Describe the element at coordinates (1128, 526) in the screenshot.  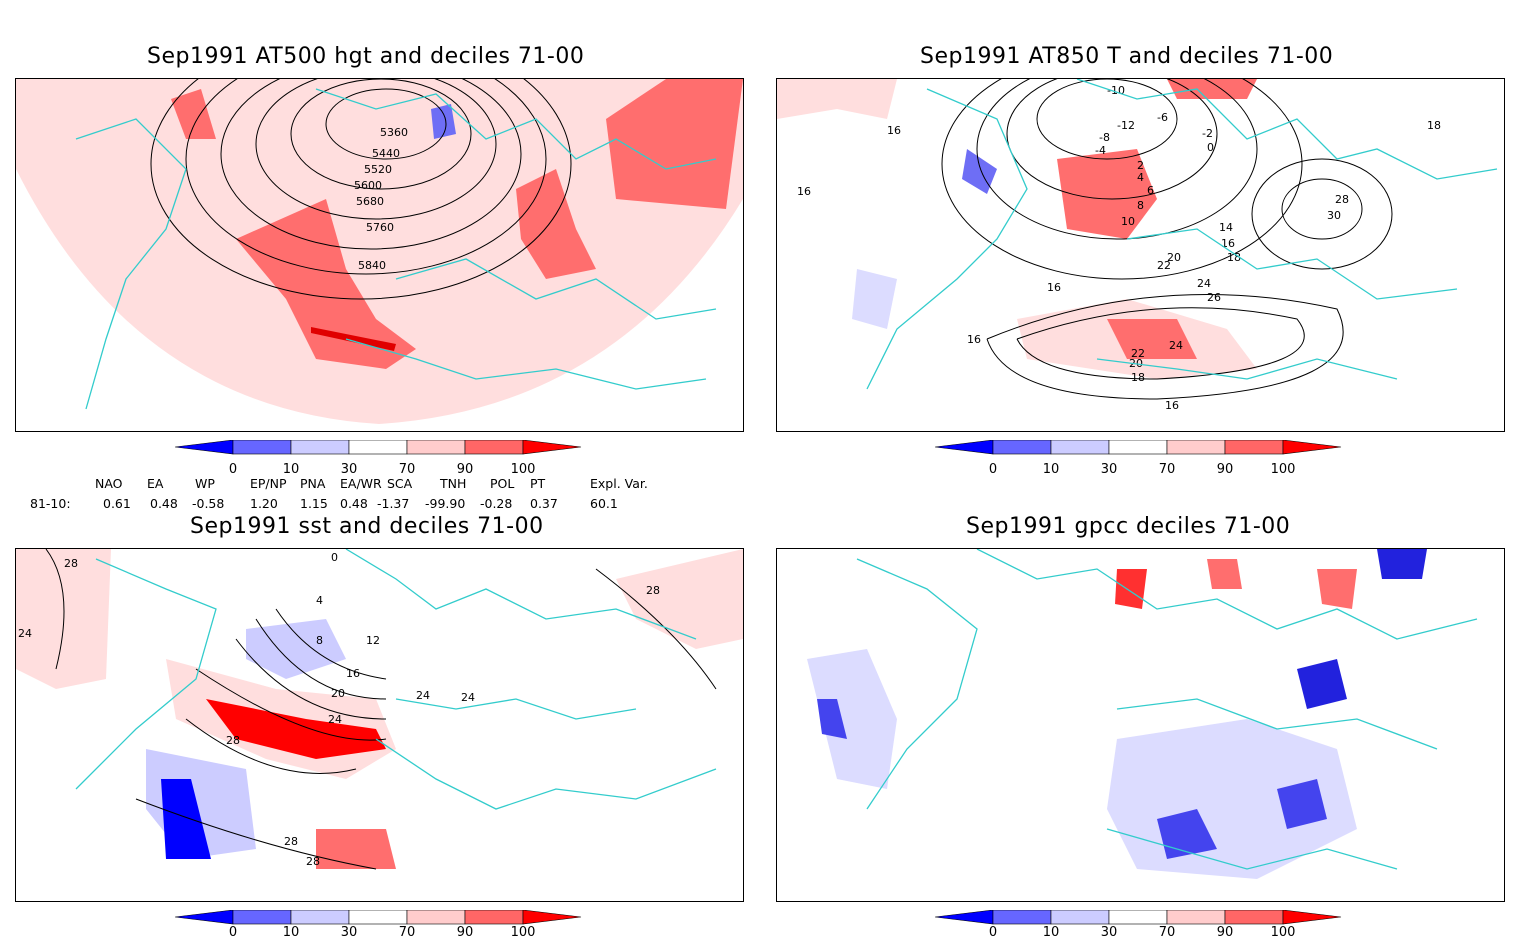
I see `panel-title-gpcc: Sep1991 gpcc deciles 71-00` at that location.